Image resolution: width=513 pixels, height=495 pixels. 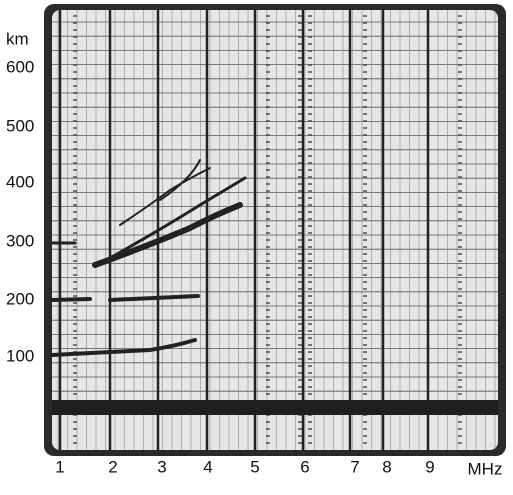 I want to click on x-tick-label: 7, so click(x=354, y=466).